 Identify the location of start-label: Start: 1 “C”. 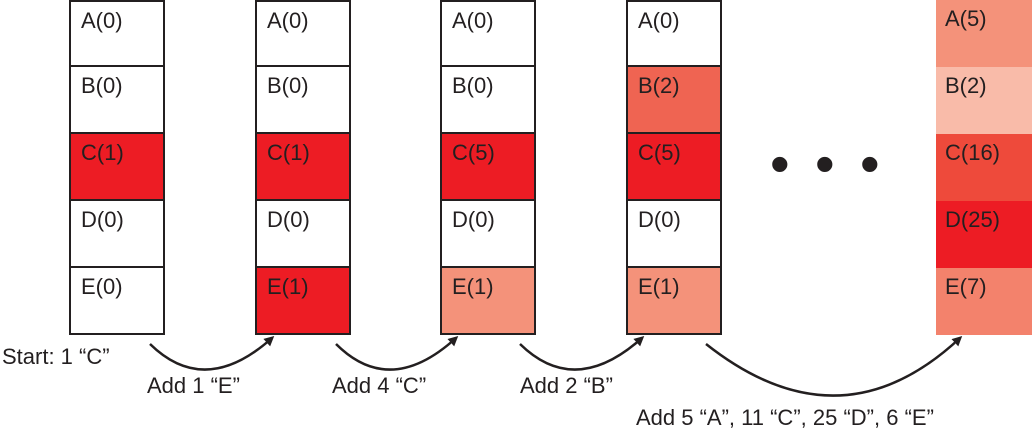
(56, 356).